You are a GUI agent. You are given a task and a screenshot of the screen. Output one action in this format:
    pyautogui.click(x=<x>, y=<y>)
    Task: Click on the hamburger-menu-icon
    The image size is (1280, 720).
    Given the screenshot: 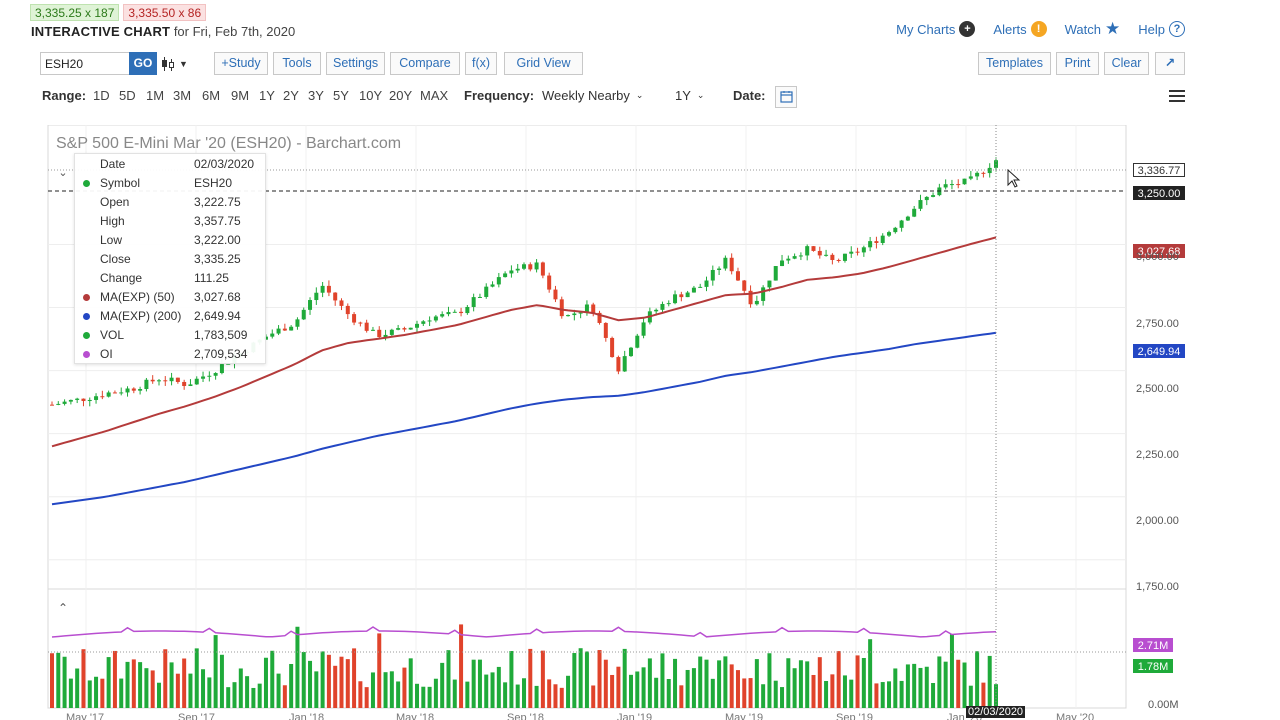 What is the action you would take?
    pyautogui.click(x=1177, y=97)
    